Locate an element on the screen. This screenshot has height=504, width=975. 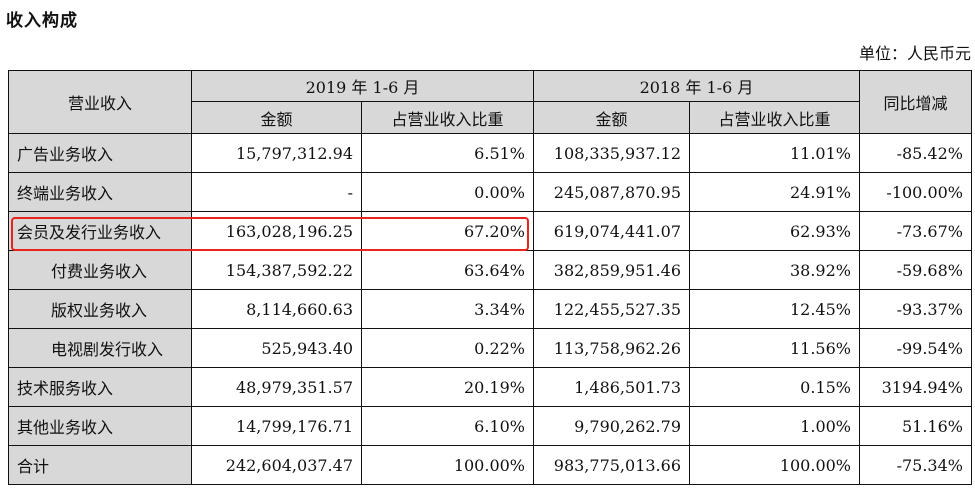
amount-2019: 48,979,351.57 is located at coordinates (276, 387).